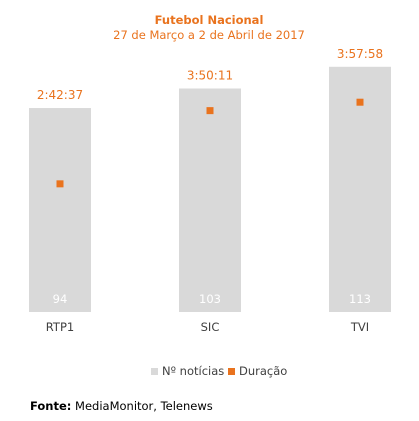  Describe the element at coordinates (51, 406) in the screenshot. I see `source-label: Fonte:` at that location.